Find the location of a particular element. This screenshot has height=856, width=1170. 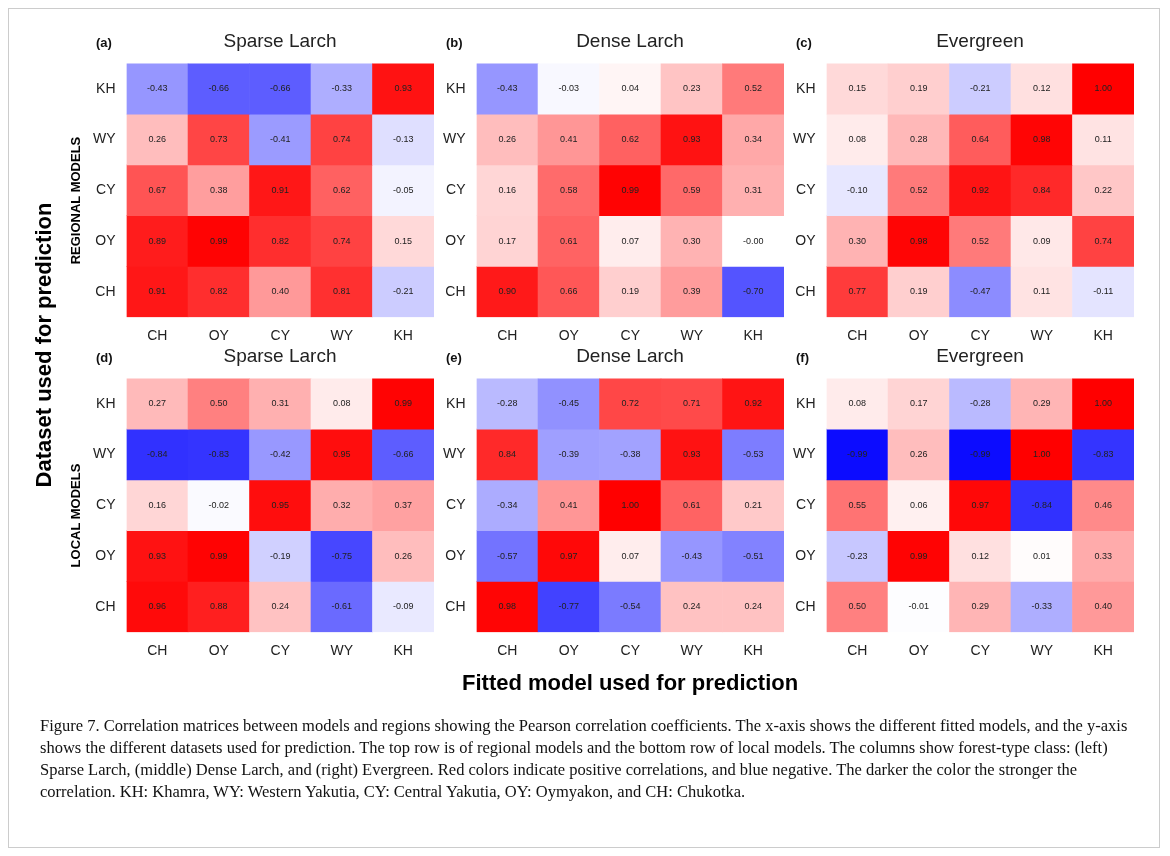

text: (e) is located at coordinates (454, 357).